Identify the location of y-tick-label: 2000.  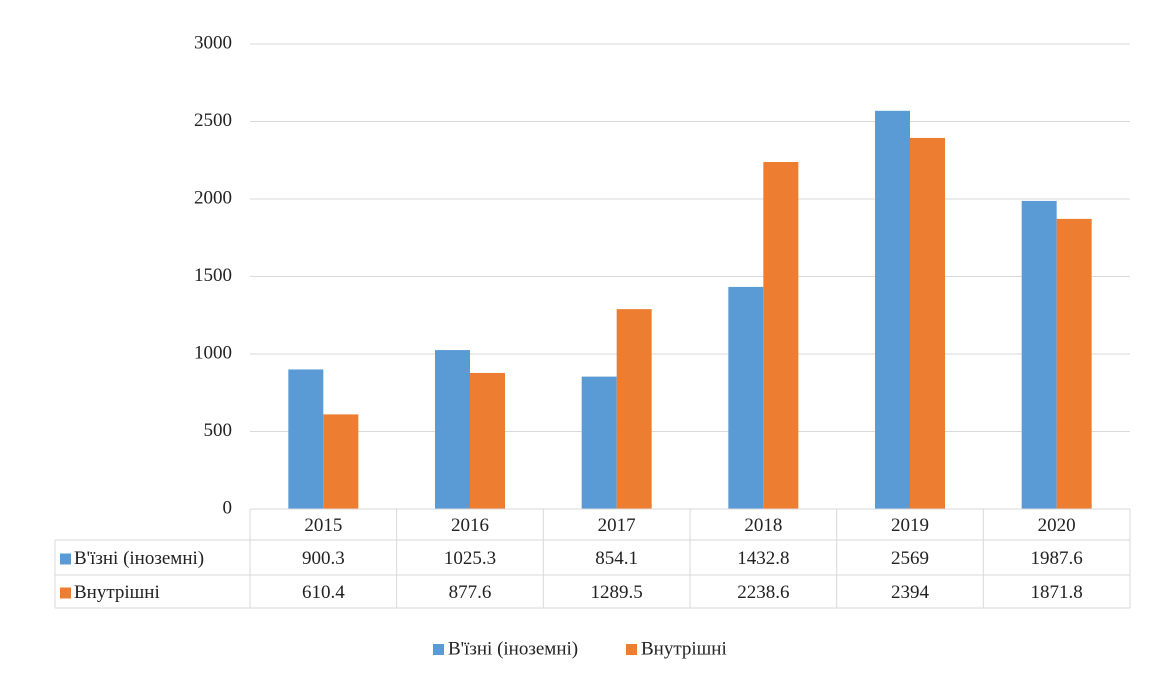
(213, 197).